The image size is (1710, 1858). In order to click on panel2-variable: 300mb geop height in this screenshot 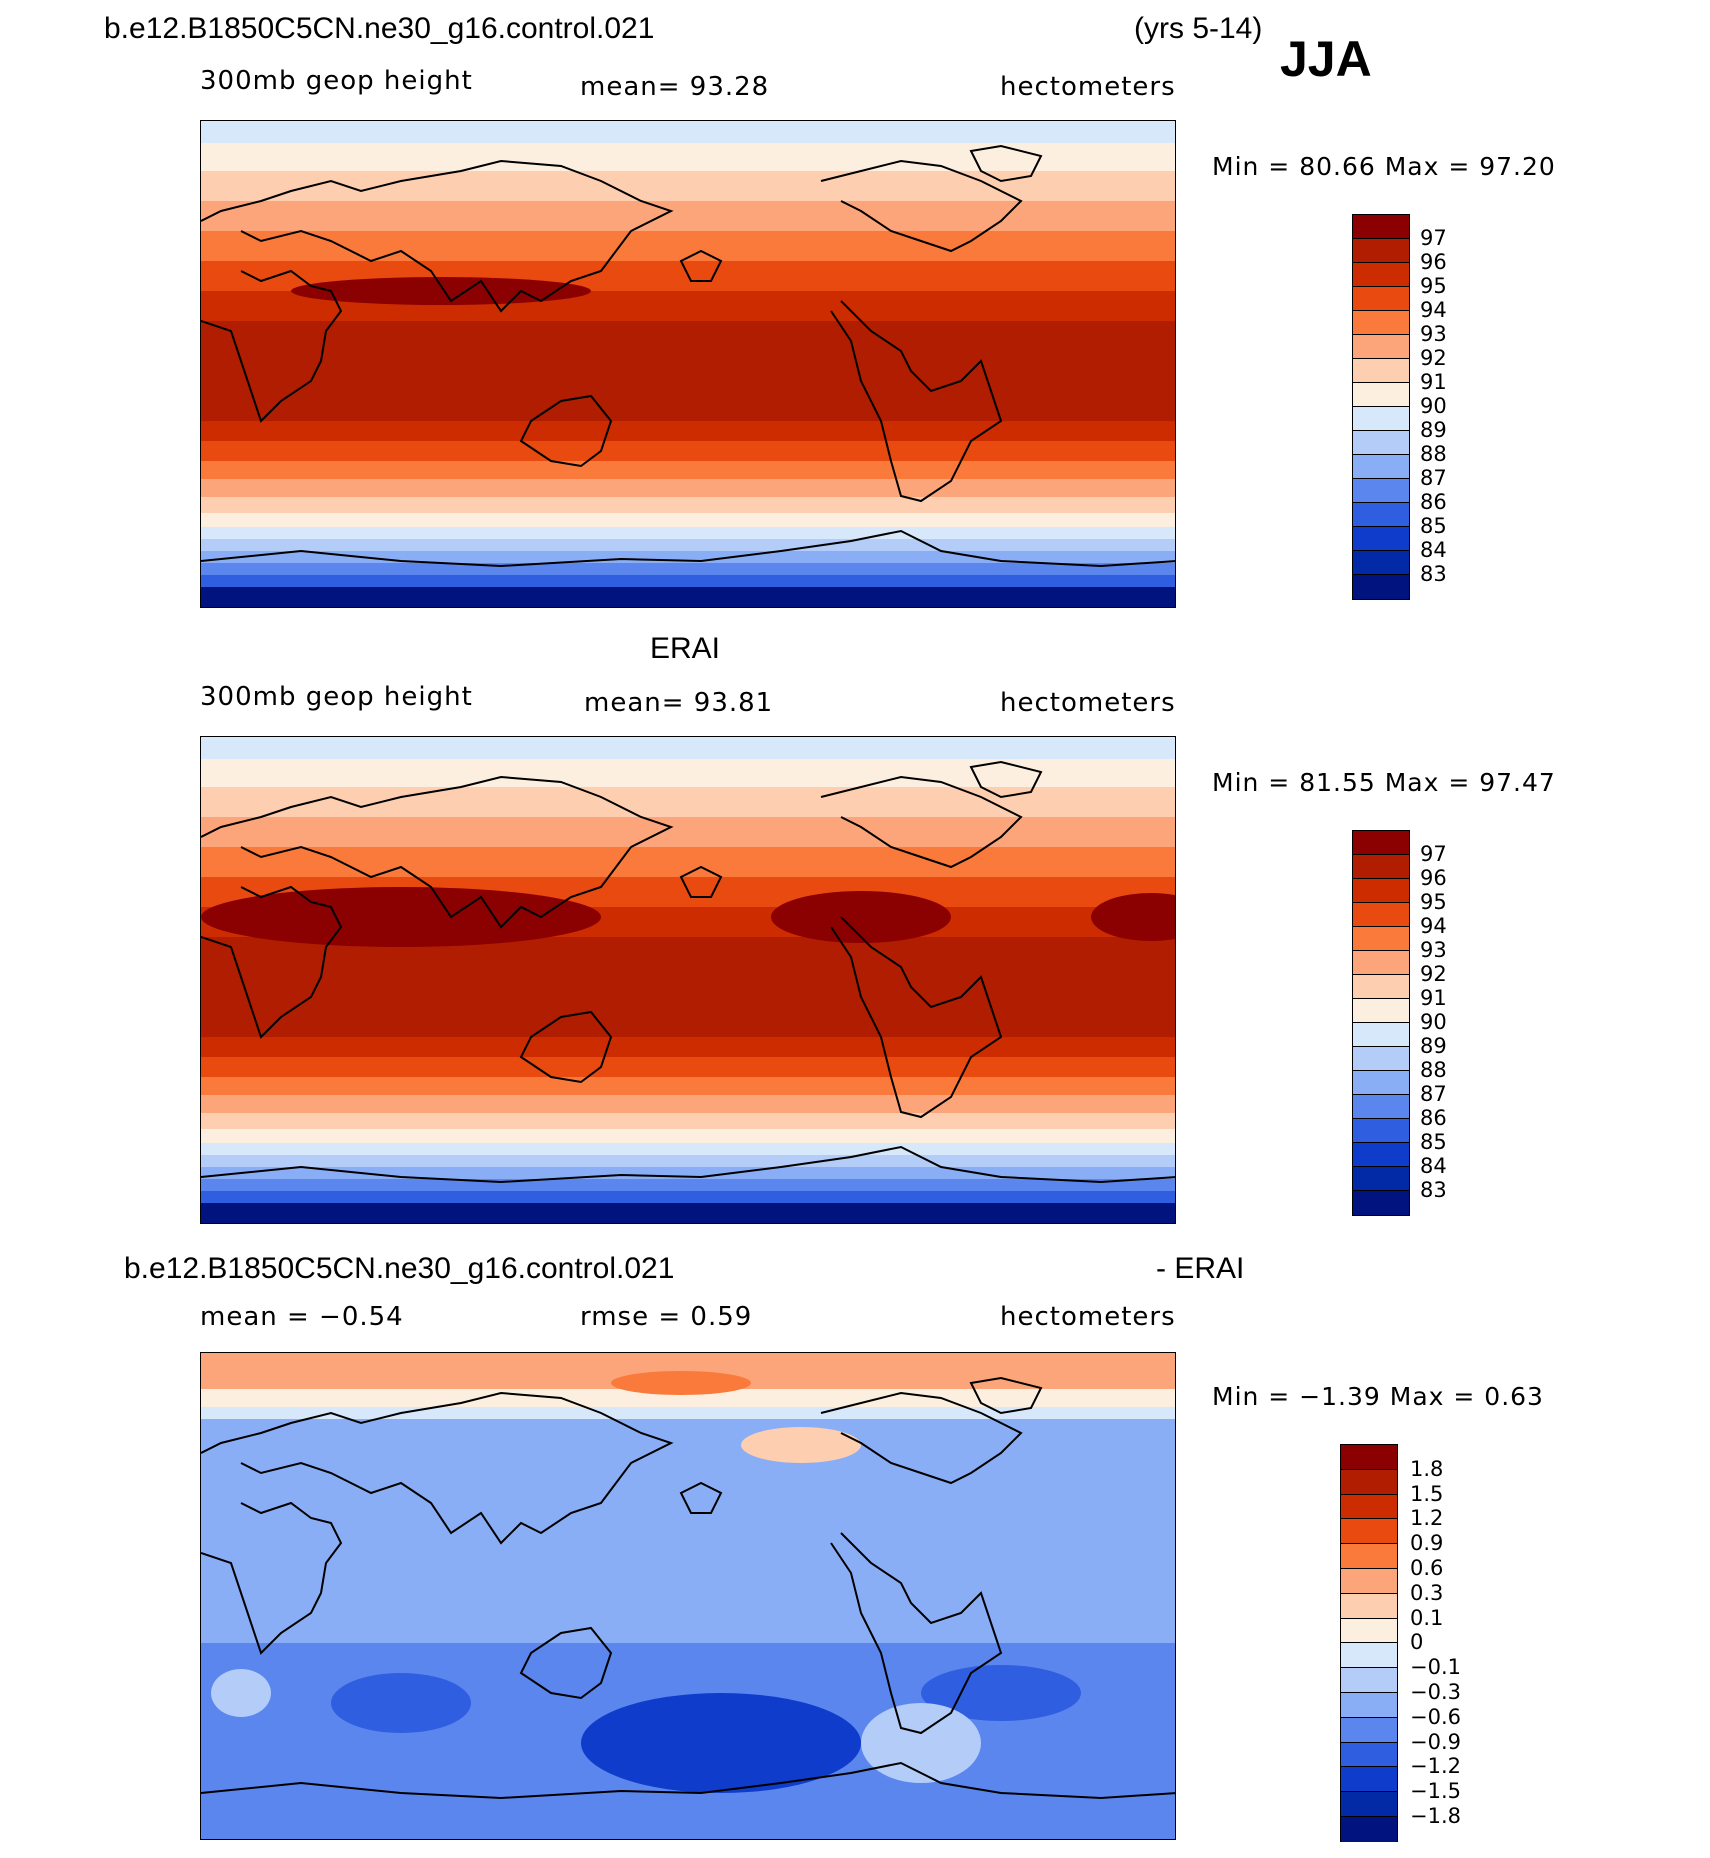, I will do `click(336, 697)`.